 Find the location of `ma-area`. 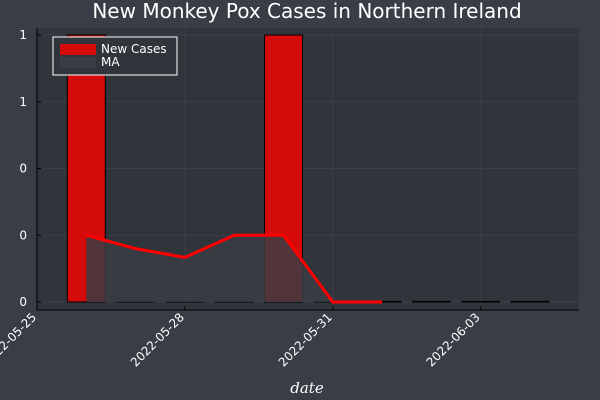

ma-area is located at coordinates (234, 268).